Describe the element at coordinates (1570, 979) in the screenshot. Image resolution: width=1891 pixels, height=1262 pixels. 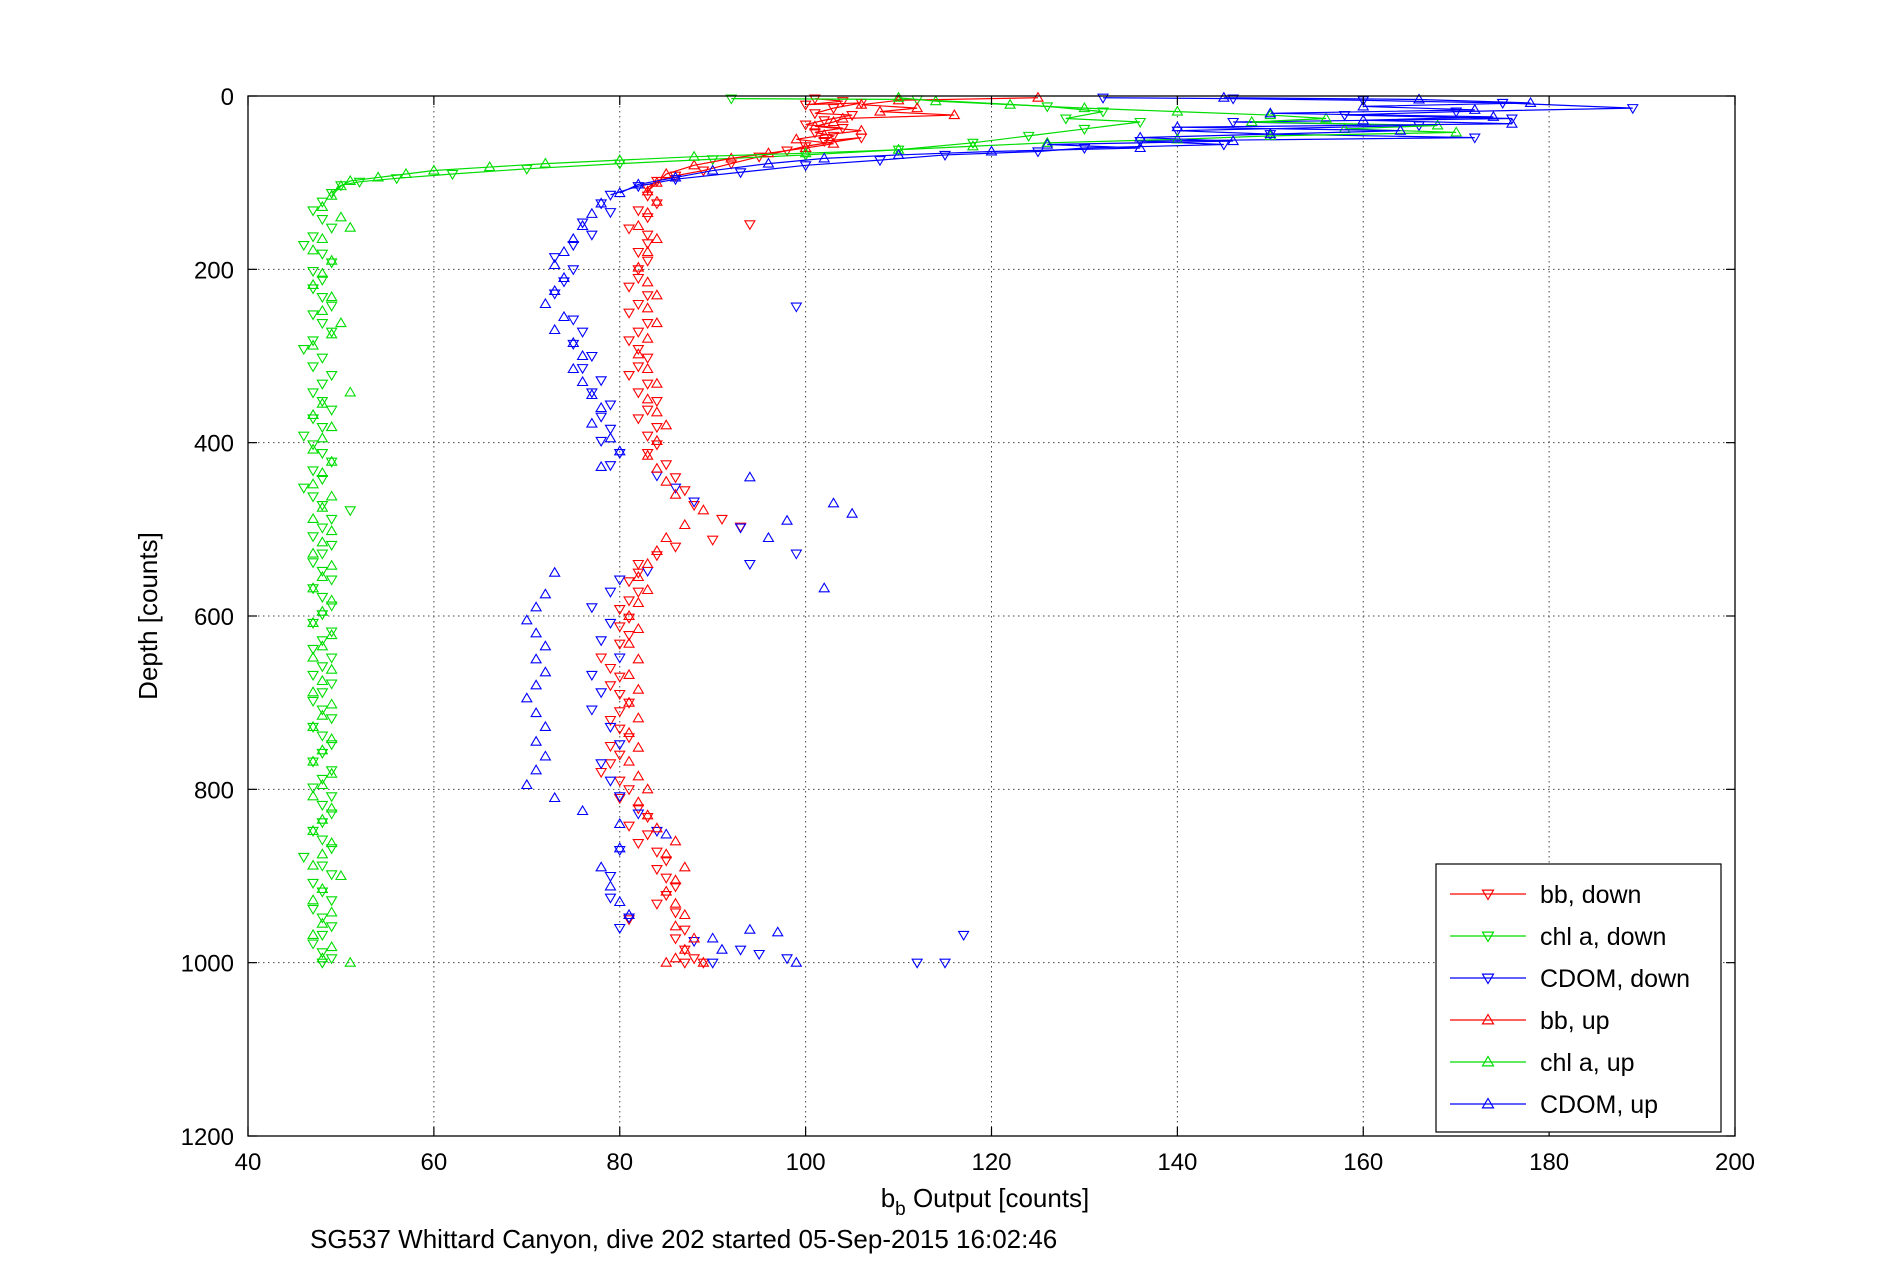
I see `legend-item: CDOM, down` at that location.